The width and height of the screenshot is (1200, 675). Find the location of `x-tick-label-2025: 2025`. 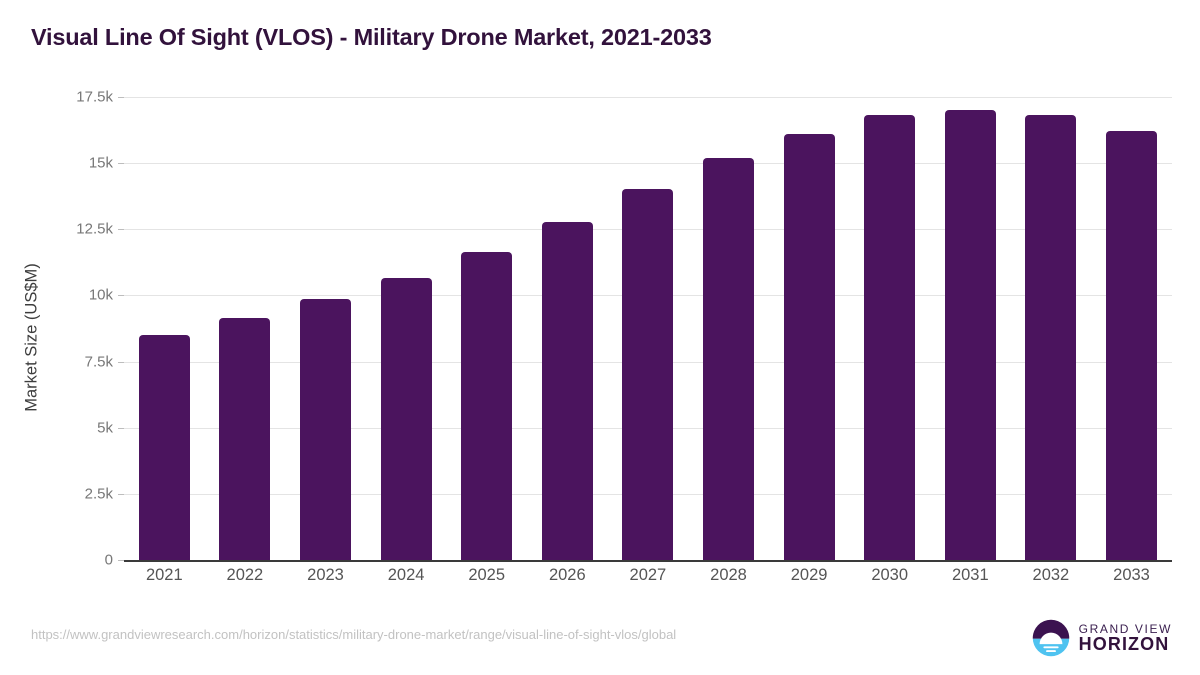

x-tick-label-2025: 2025 is located at coordinates (487, 575).